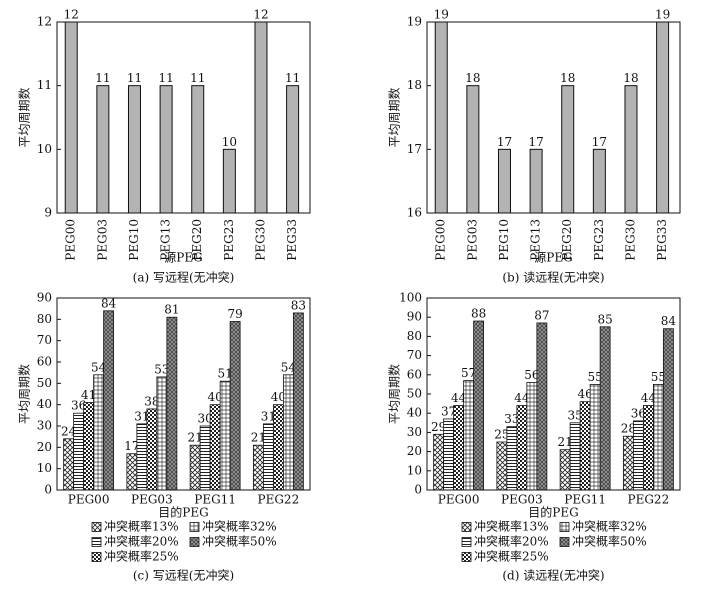 Image resolution: width=715 pixels, height=590 pixels. What do you see at coordinates (69, 431) in the screenshot?
I see `value-label: 24` at bounding box center [69, 431].